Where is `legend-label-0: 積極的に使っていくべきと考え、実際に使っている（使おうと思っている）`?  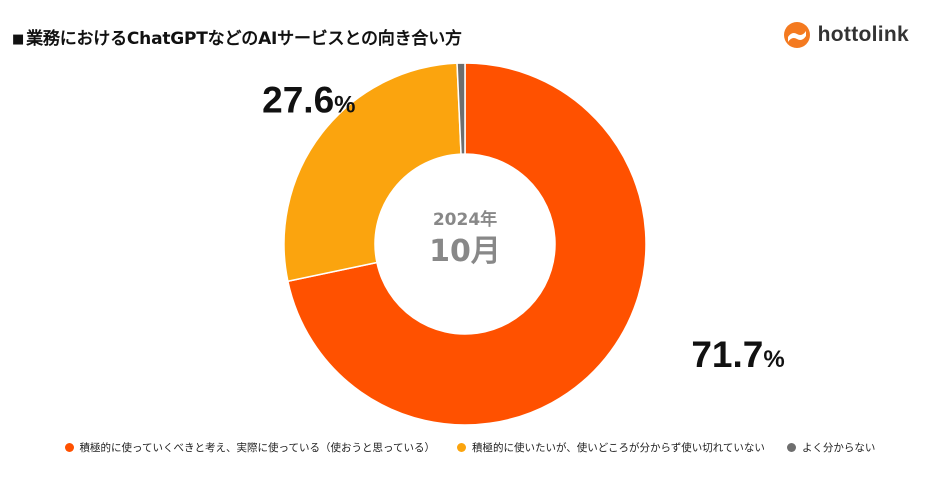 legend-label-0: 積極的に使っていくべきと考え、実際に使っている（使おうと思っている） is located at coordinates (257, 448).